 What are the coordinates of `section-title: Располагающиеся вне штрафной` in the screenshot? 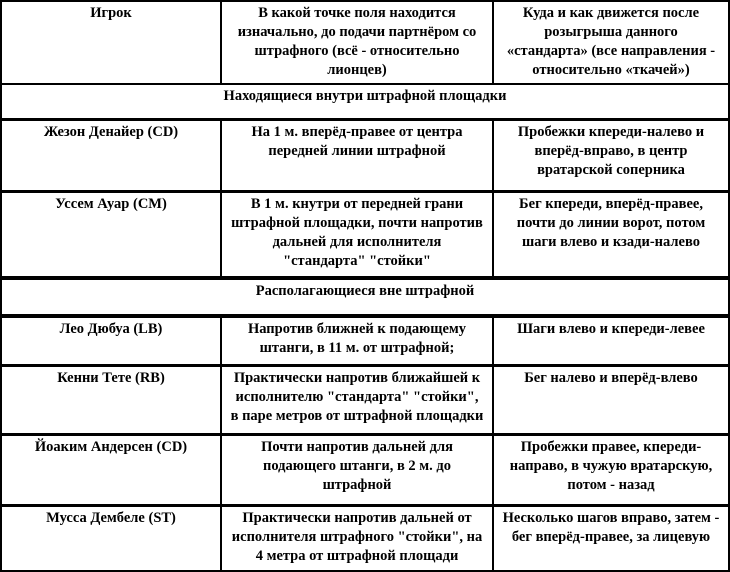 It's located at (365, 291).